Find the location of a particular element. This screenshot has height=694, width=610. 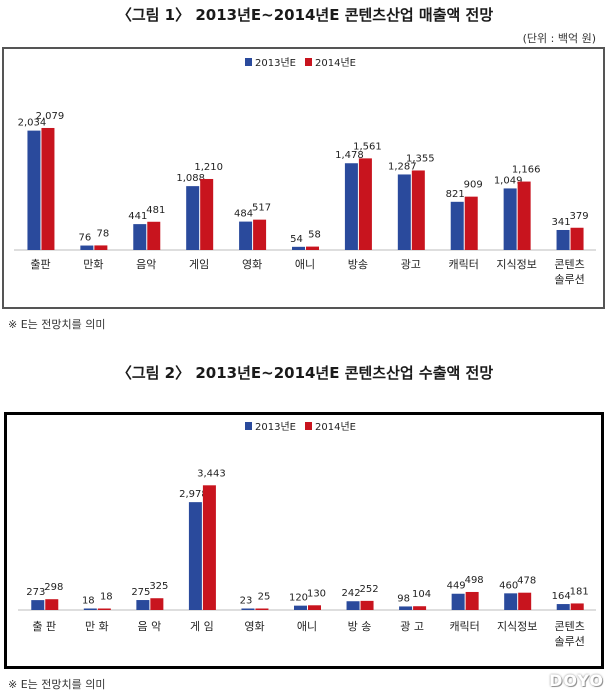

chart1-category-label-4: 게임 is located at coordinates (199, 264).